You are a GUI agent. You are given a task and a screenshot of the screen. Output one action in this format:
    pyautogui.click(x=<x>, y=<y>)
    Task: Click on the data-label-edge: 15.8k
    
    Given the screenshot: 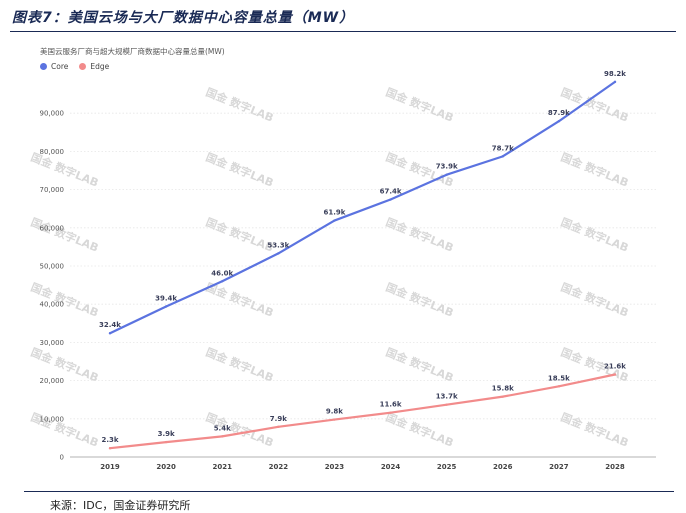 What is the action you would take?
    pyautogui.click(x=503, y=389)
    